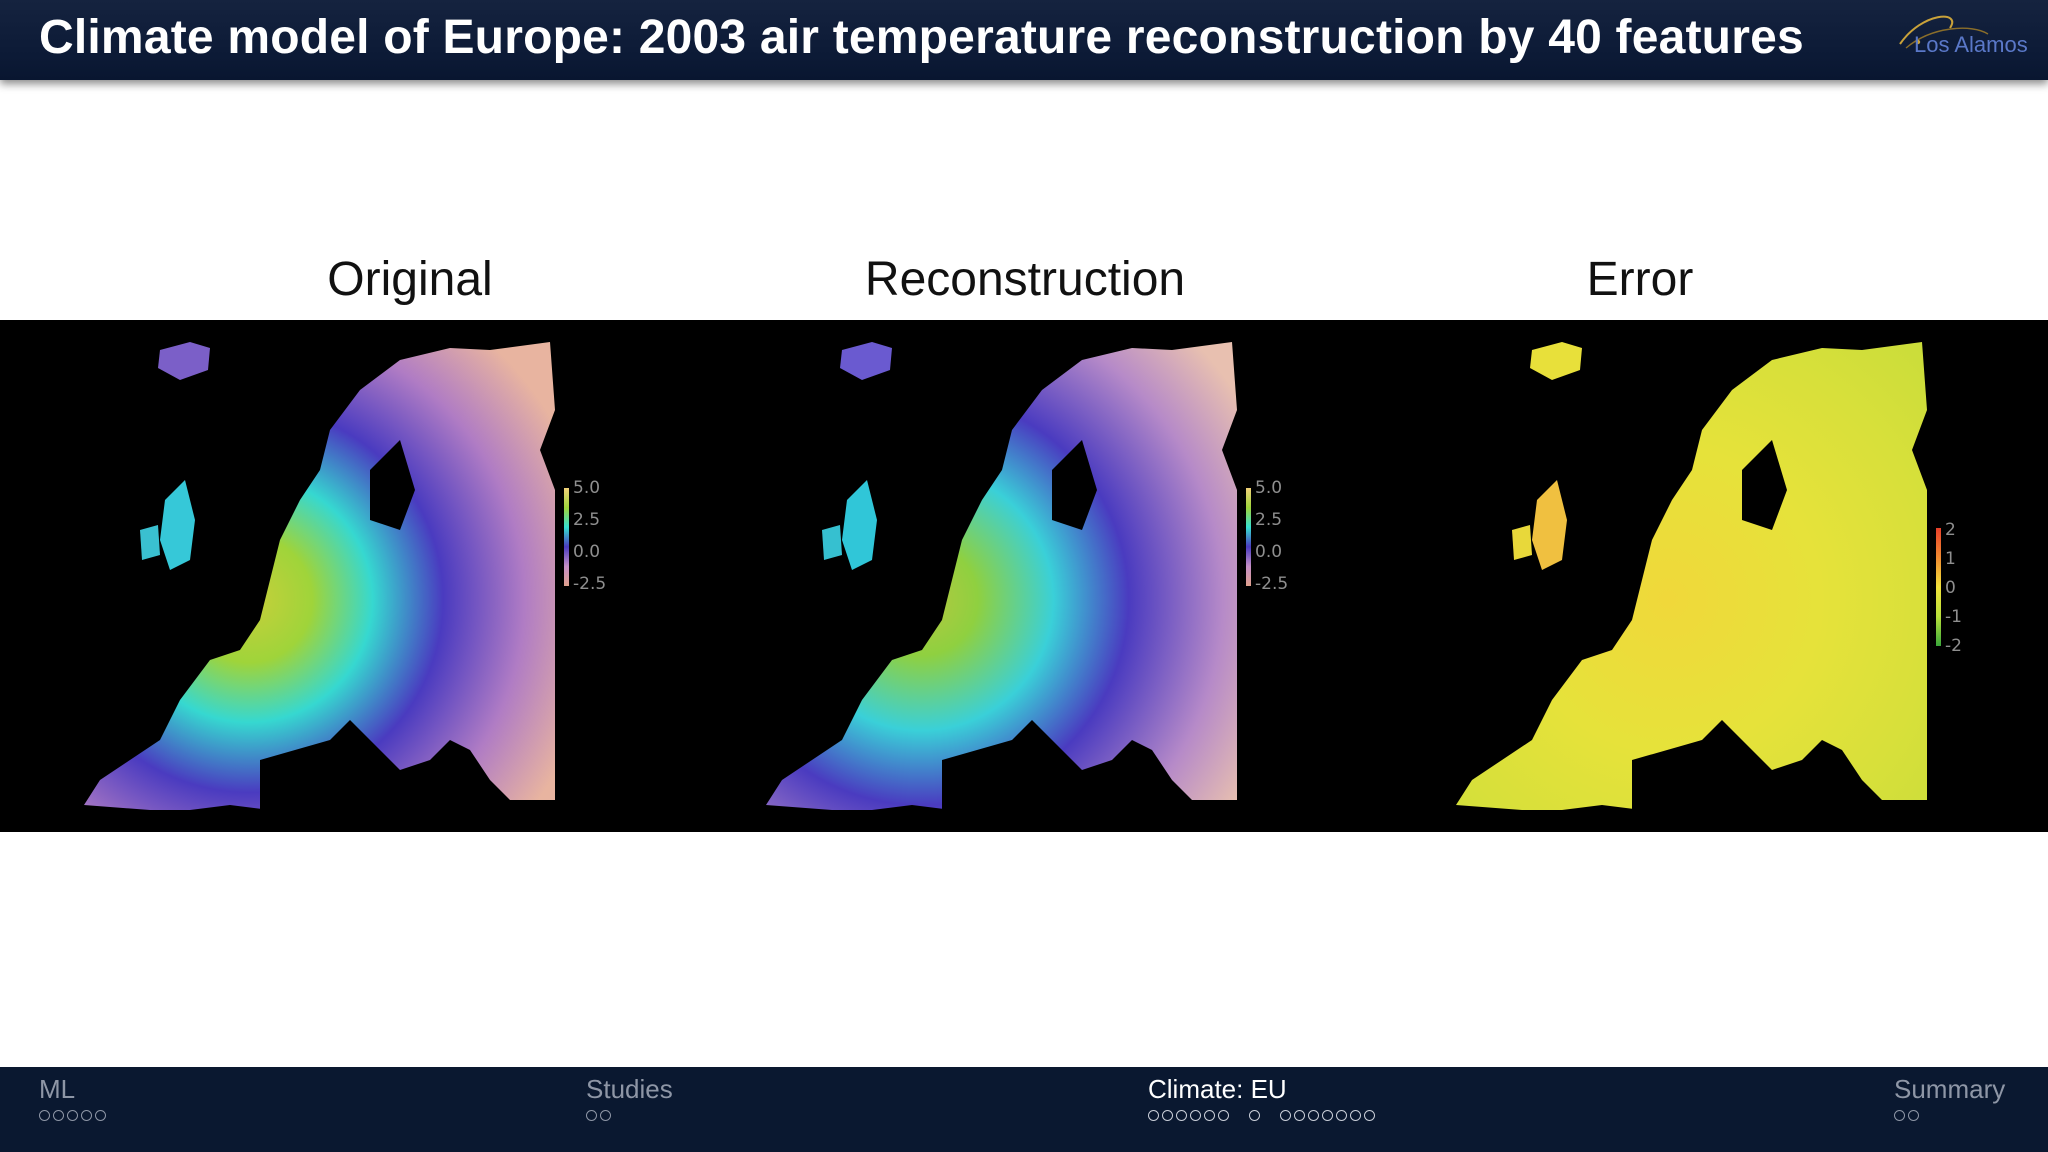 The height and width of the screenshot is (1152, 2048). I want to click on los-alamos-logo: Los Alamos, so click(1967, 38).